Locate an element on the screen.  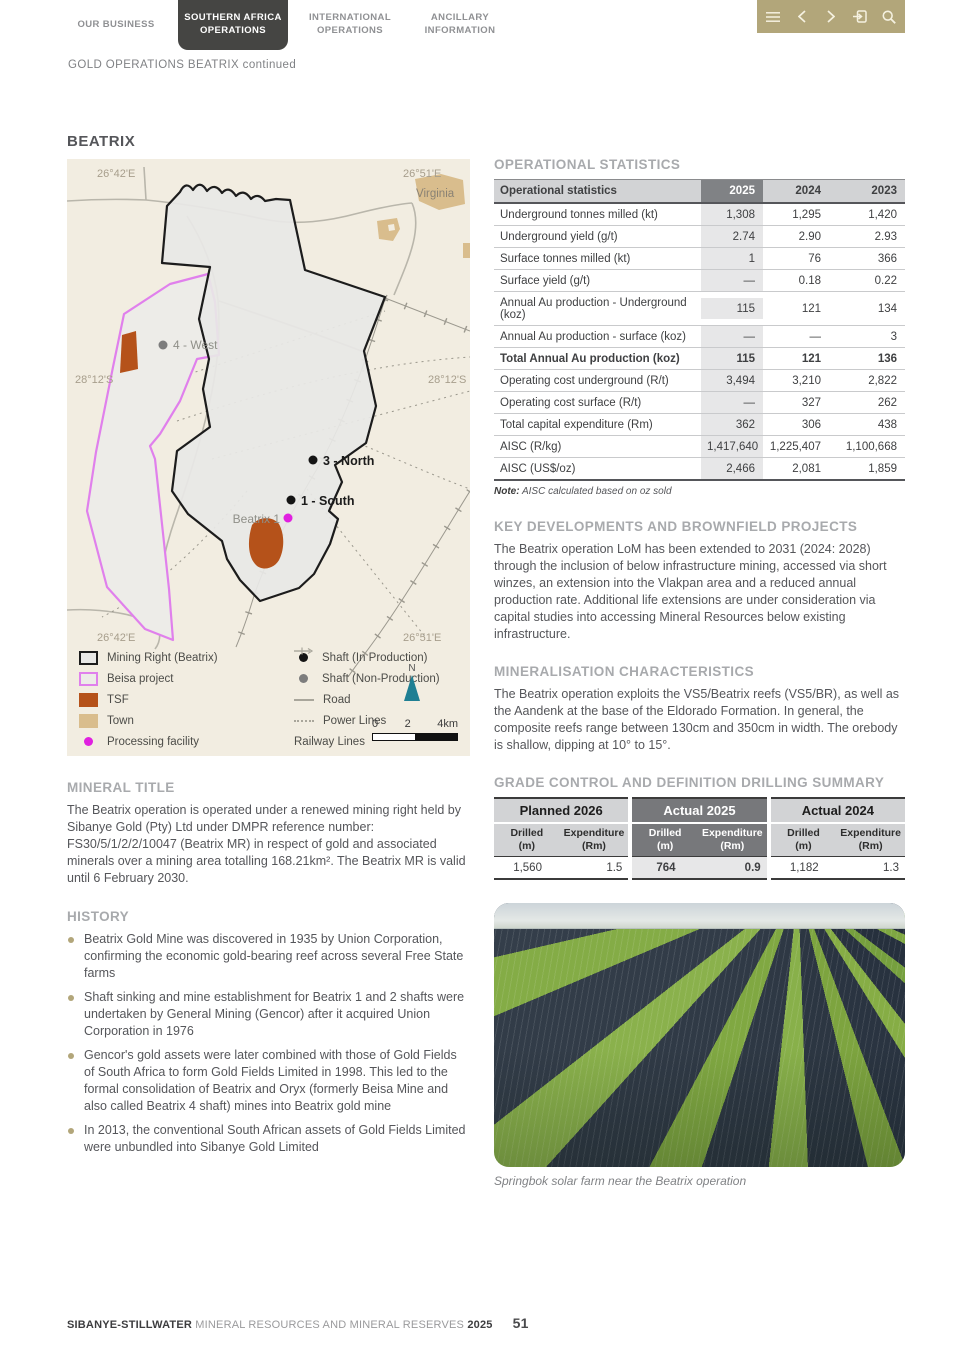
processing-facility-label: Beatrix 1 is located at coordinates (257, 519).